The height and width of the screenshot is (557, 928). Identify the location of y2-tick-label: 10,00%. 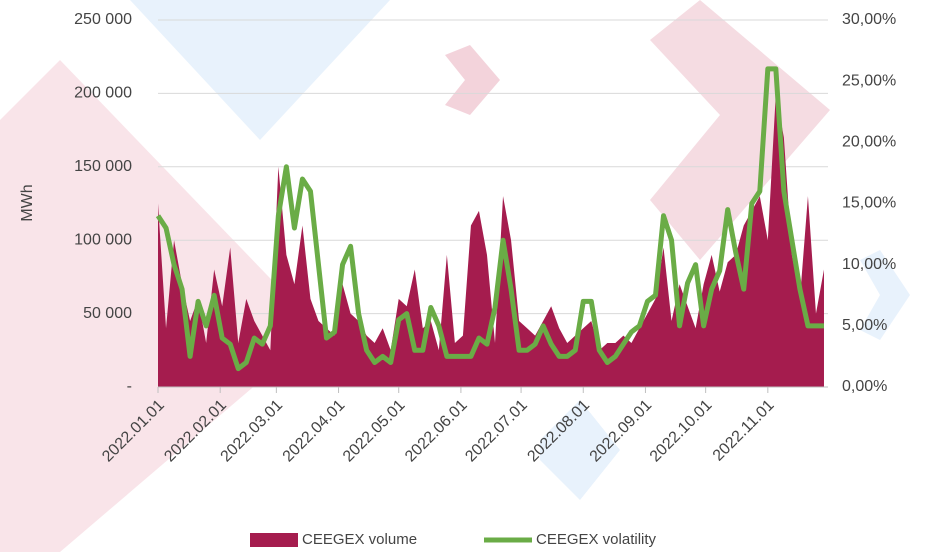
(869, 264).